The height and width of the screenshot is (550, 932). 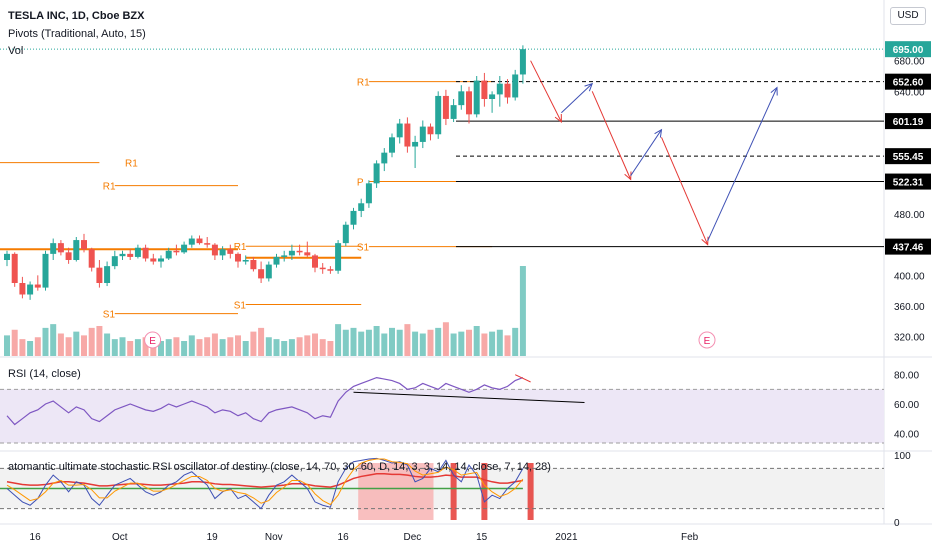 What do you see at coordinates (77, 34) in the screenshot?
I see `pivots-indicator-label: Pivots (Traditional, Auto, 15)` at bounding box center [77, 34].